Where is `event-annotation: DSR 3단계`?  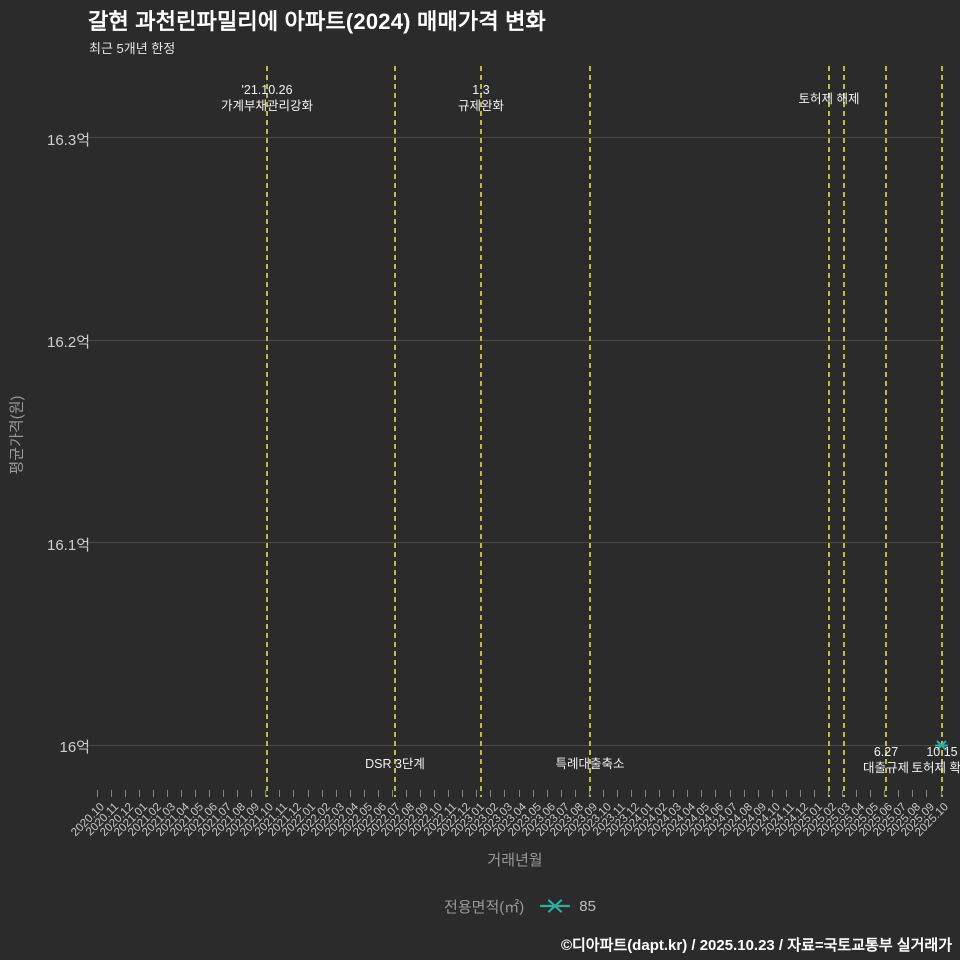 event-annotation: DSR 3단계 is located at coordinates (395, 764).